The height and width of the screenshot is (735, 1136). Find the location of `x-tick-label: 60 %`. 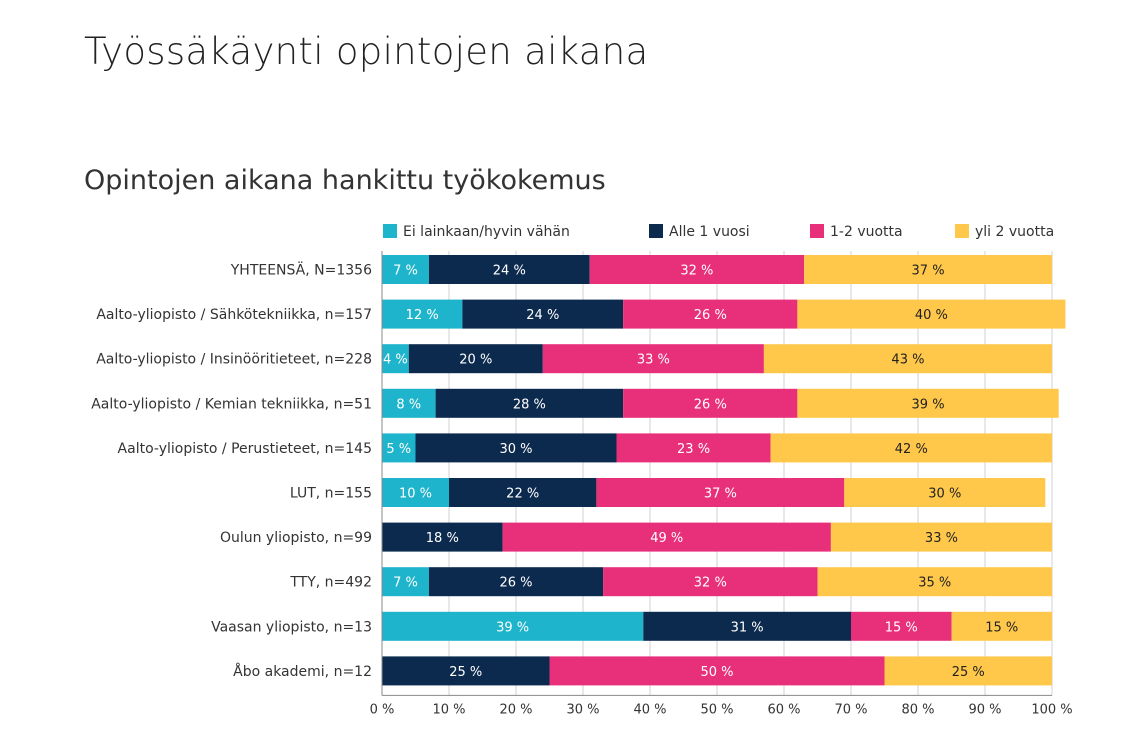

x-tick-label: 60 % is located at coordinates (783, 709).